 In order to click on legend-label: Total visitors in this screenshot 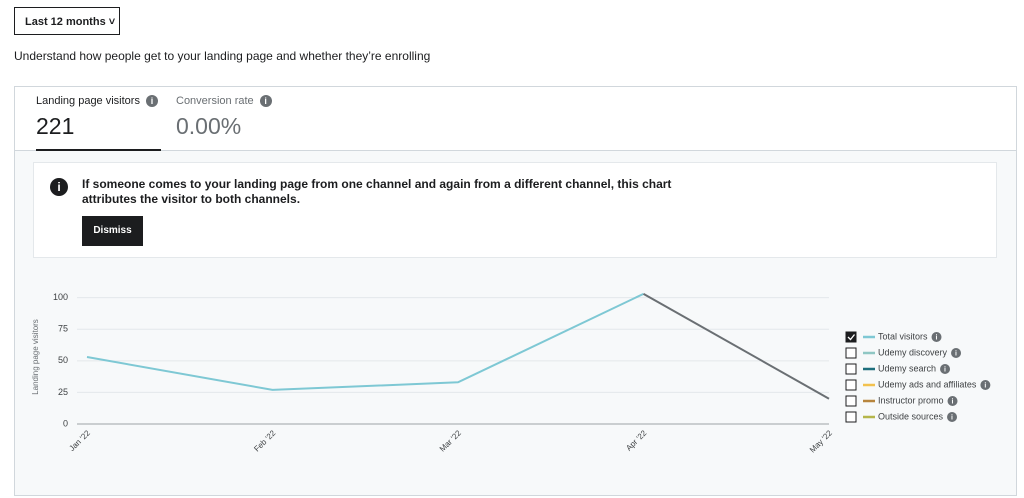, I will do `click(903, 336)`.